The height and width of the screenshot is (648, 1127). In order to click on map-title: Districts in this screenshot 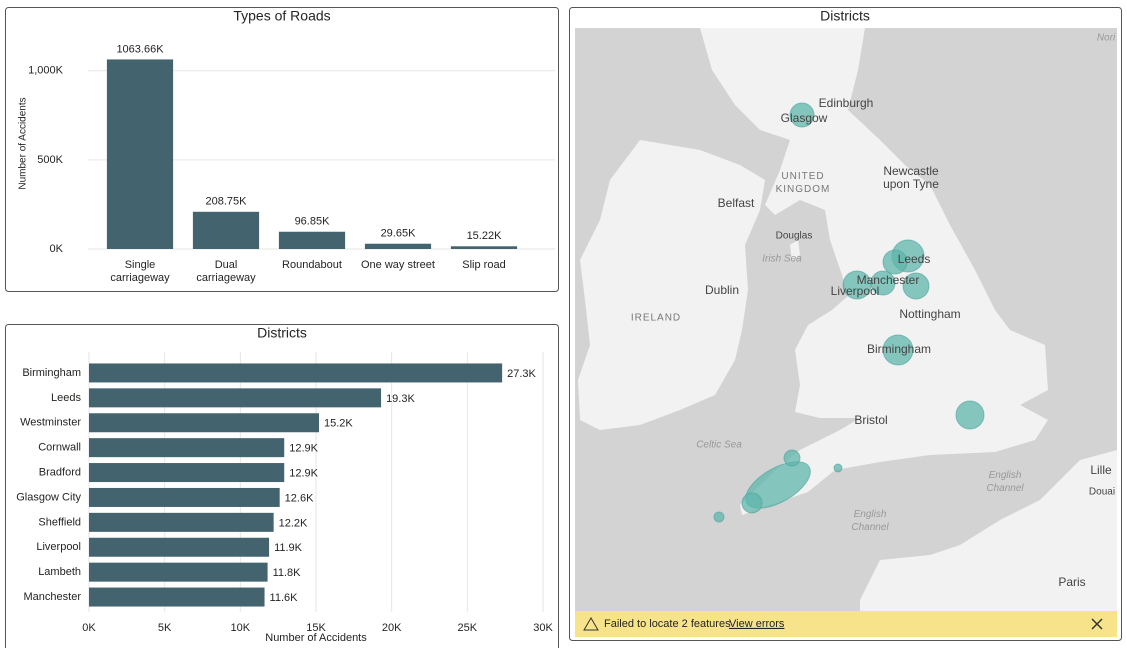, I will do `click(845, 16)`.